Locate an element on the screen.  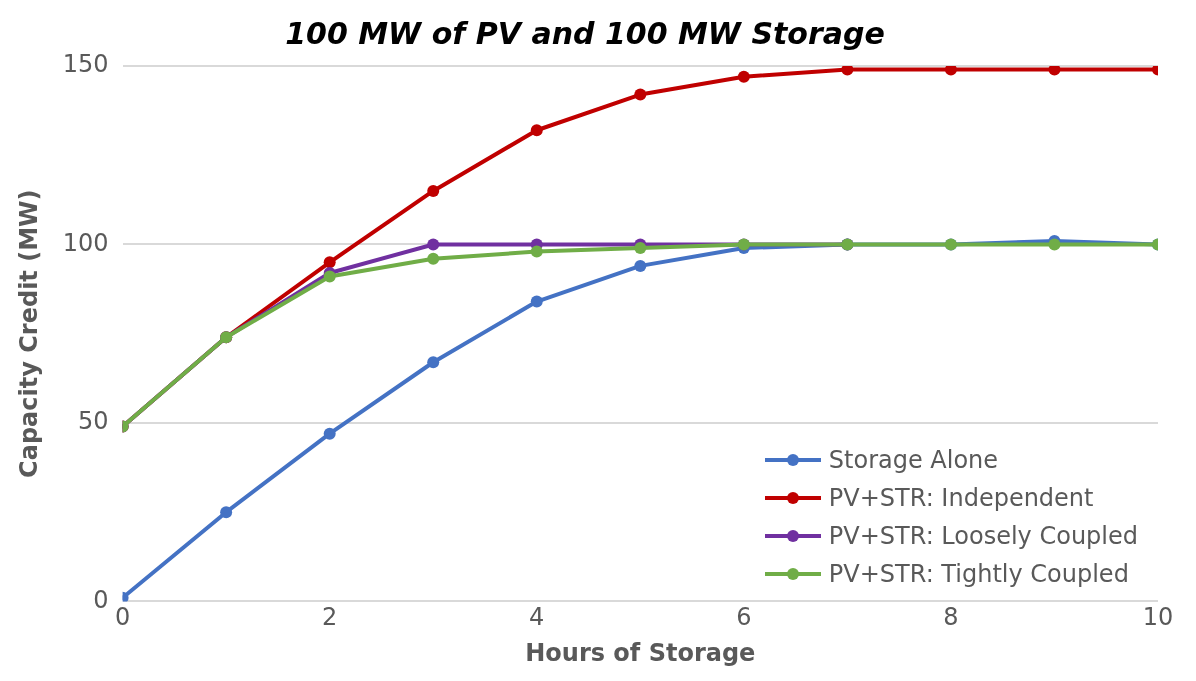
y-tick-label: 50 is located at coordinates (93, 421).